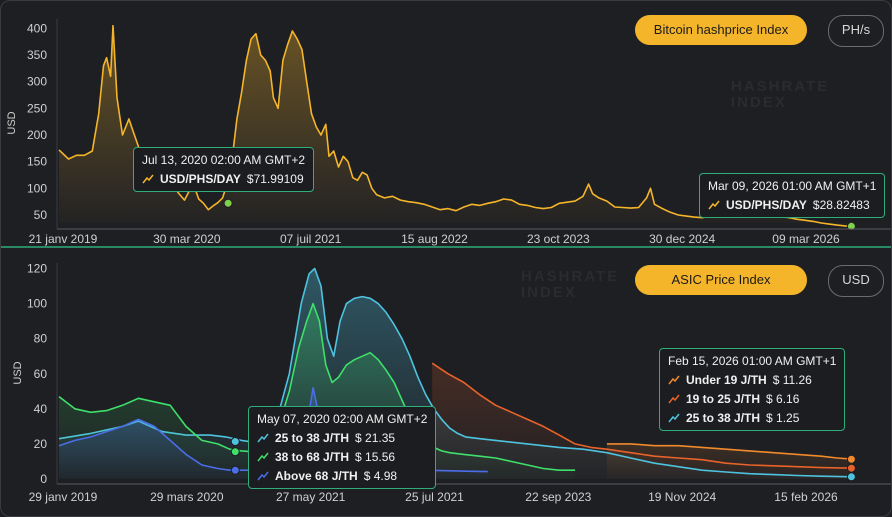 This screenshot has height=517, width=892. I want to click on y-tick-label: 20, so click(41, 444).